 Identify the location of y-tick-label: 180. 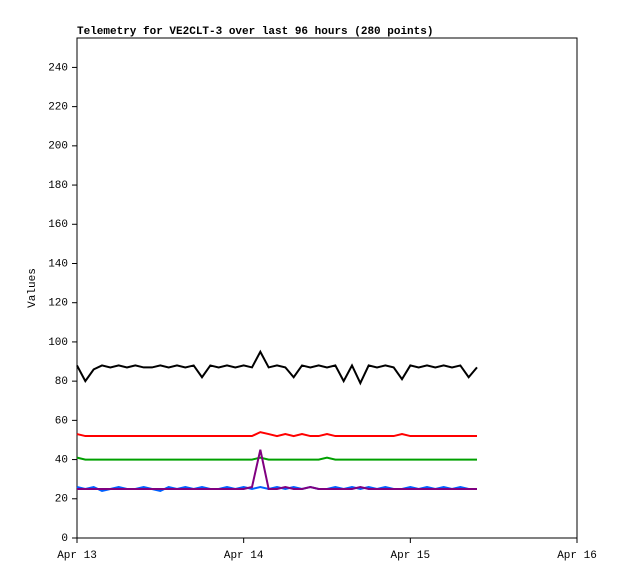
(58, 186).